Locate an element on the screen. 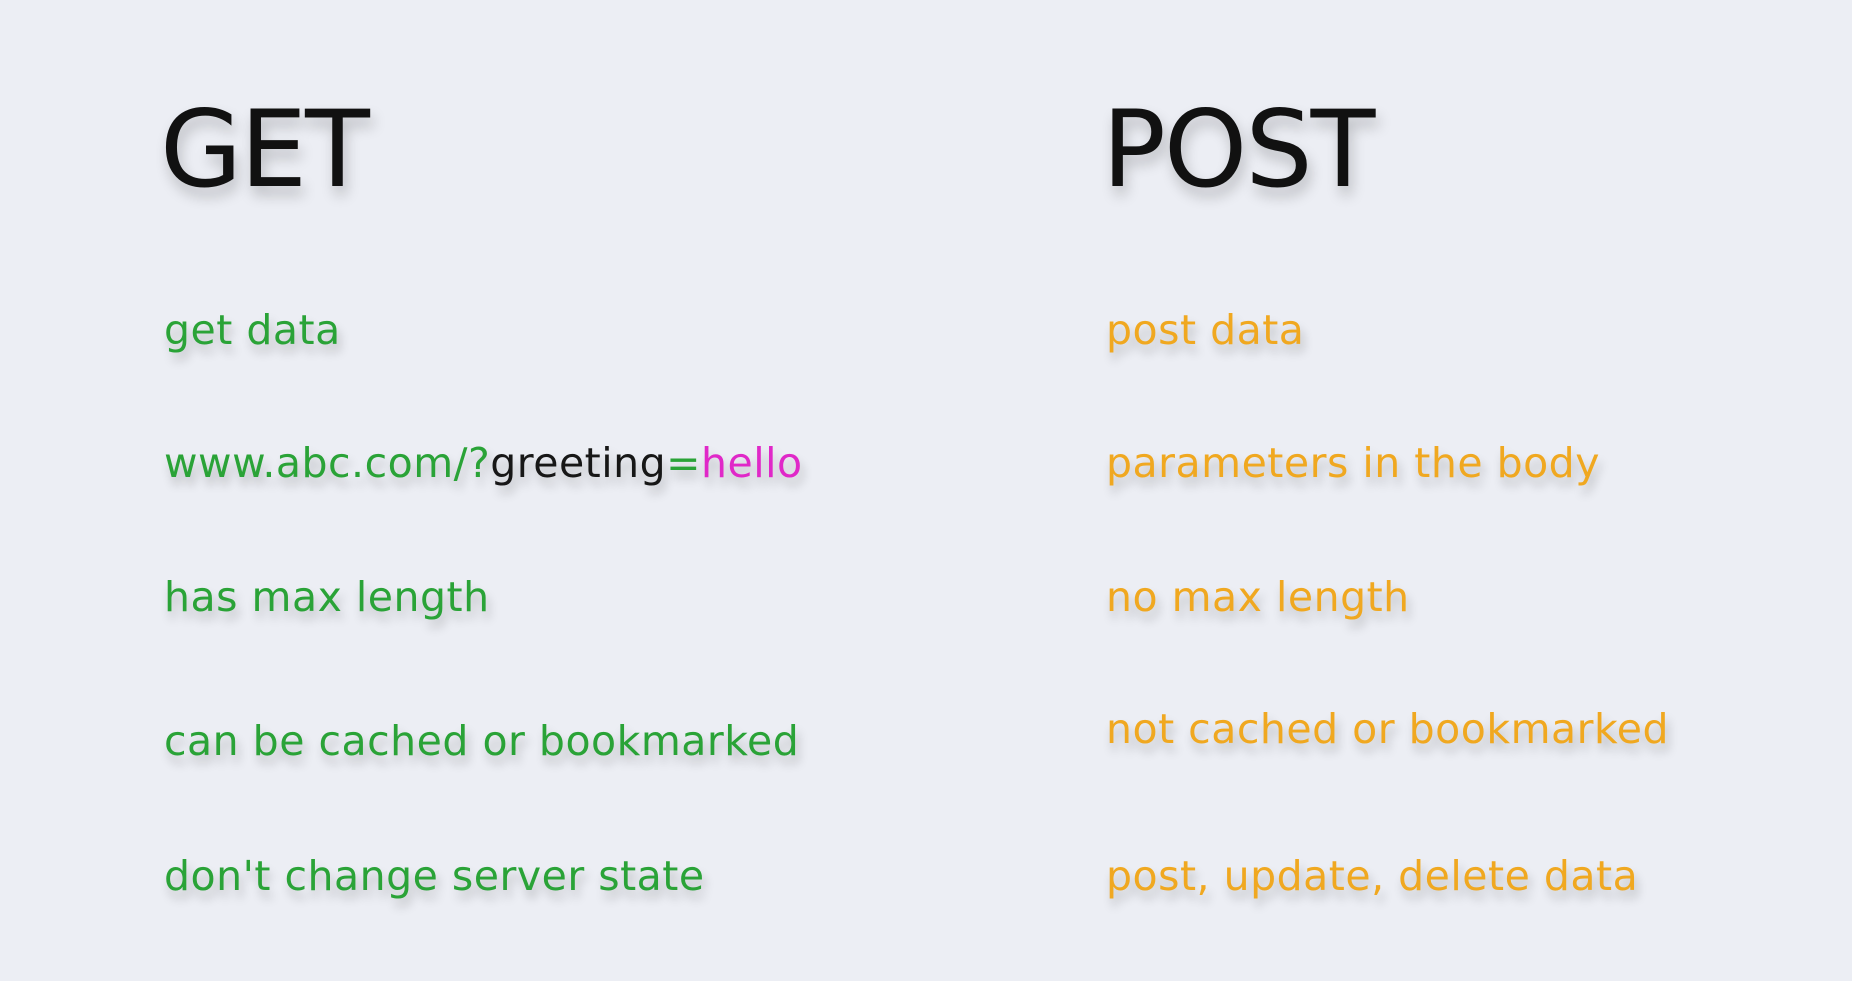 The height and width of the screenshot is (981, 1852). post-item-body-params: parameters in the body is located at coordinates (1353, 463).